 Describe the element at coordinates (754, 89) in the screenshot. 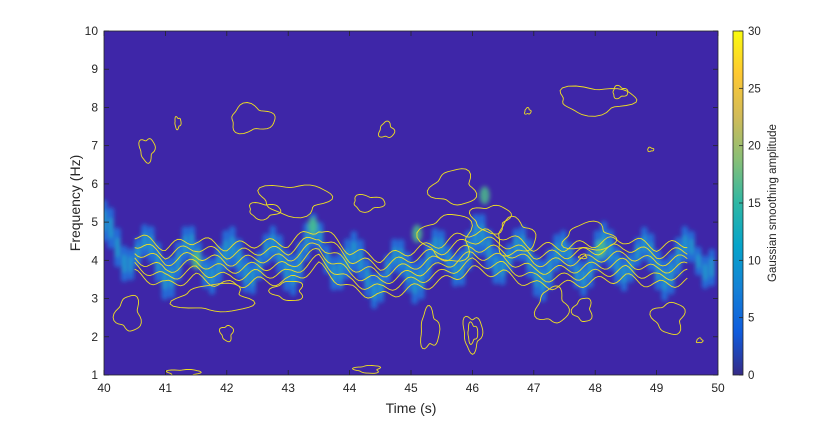

I see `colorbar-tick-label: 25` at that location.